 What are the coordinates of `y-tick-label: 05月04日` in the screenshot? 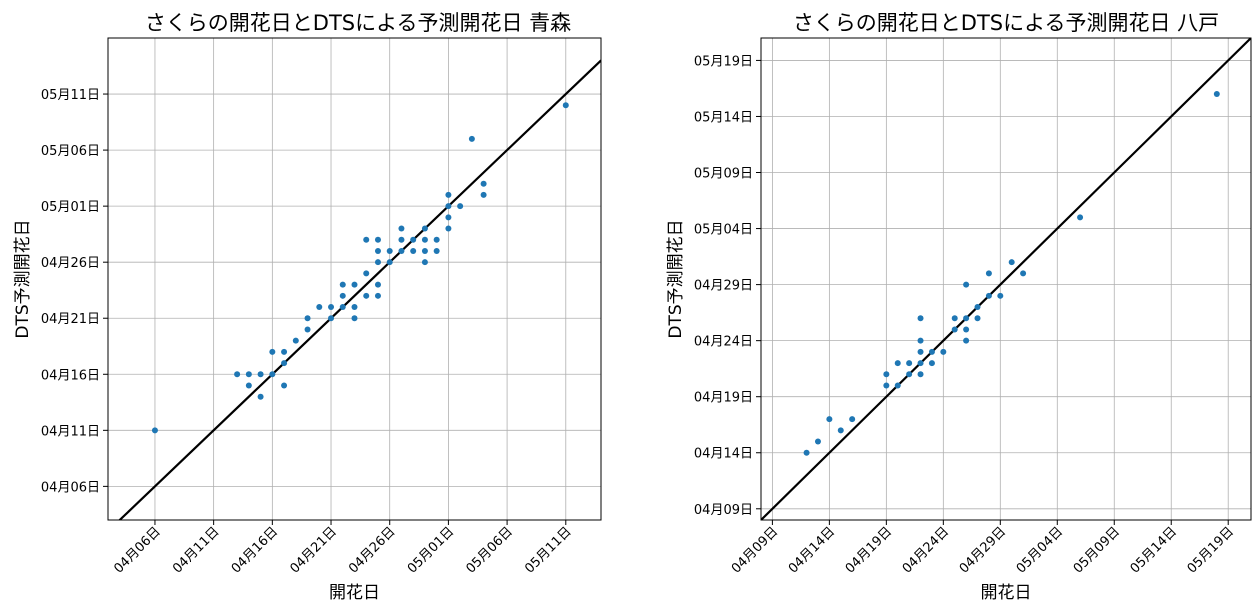 It's located at (723, 230).